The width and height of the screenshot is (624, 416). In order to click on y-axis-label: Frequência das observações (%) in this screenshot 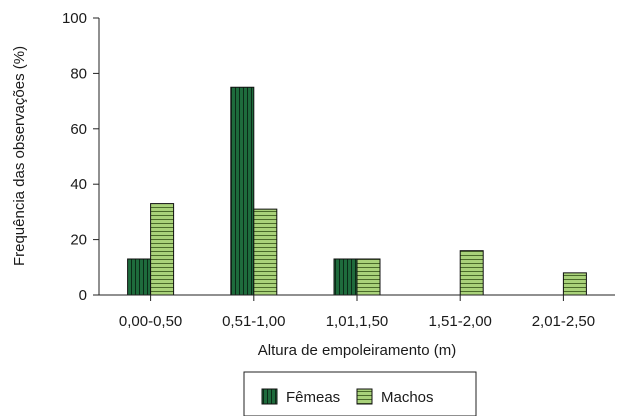, I will do `click(19, 156)`.